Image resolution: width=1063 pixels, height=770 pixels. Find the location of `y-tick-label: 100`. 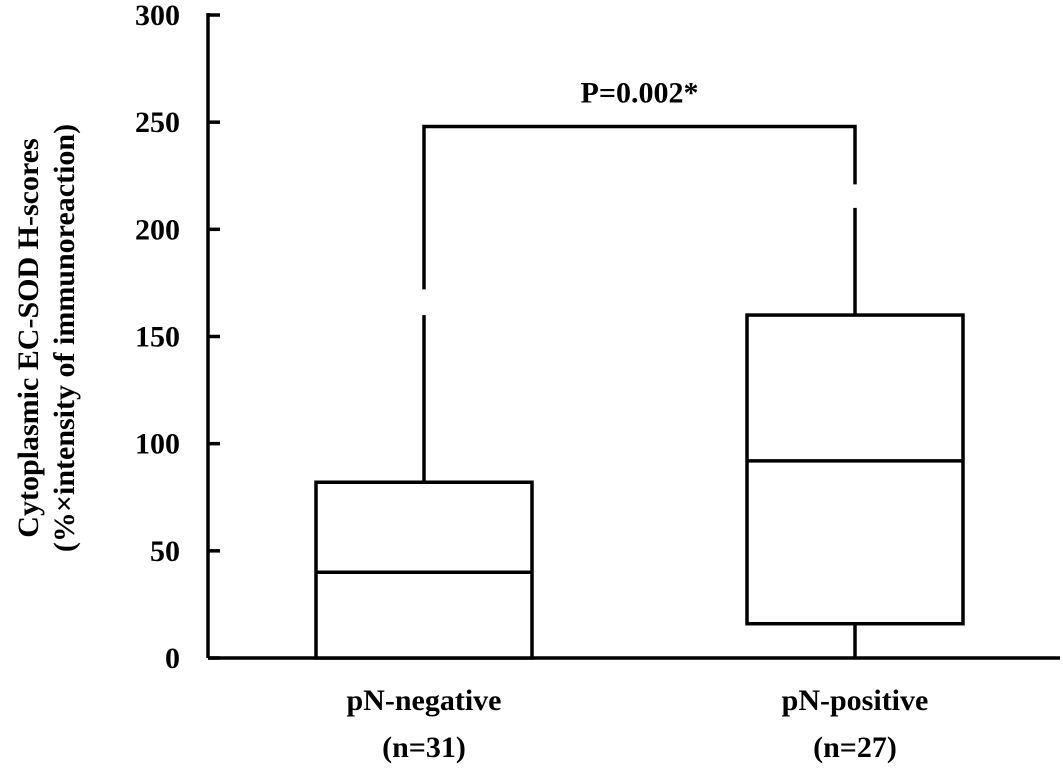

y-tick-label: 100 is located at coordinates (157, 444).